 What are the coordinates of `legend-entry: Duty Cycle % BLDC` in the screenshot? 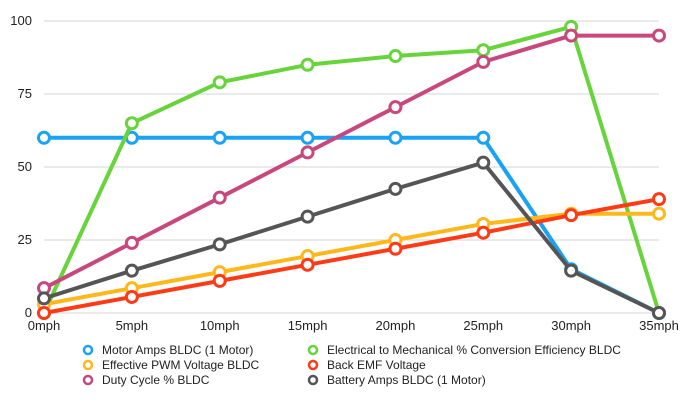 It's located at (146, 380).